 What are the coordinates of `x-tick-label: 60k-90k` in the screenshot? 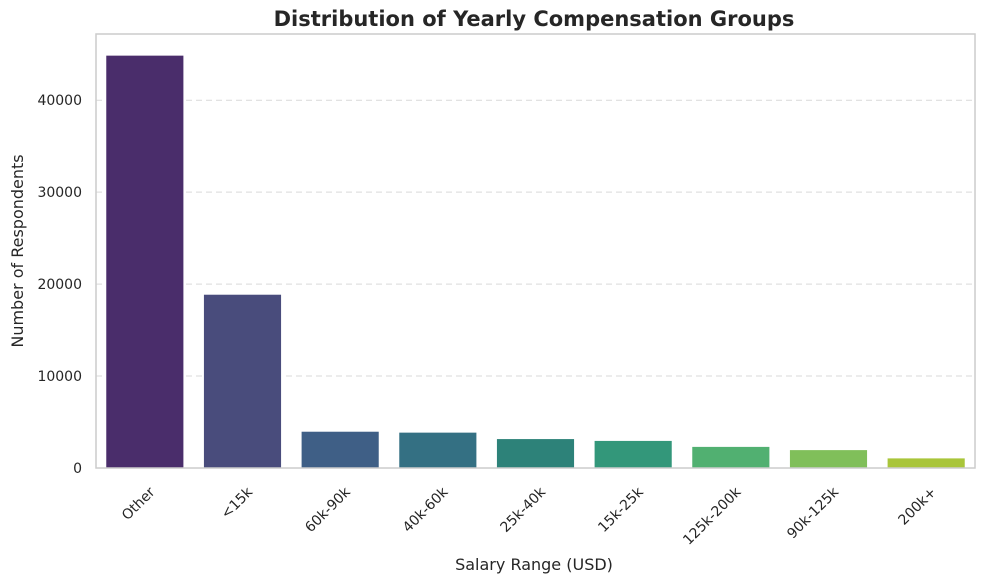 It's located at (328, 510).